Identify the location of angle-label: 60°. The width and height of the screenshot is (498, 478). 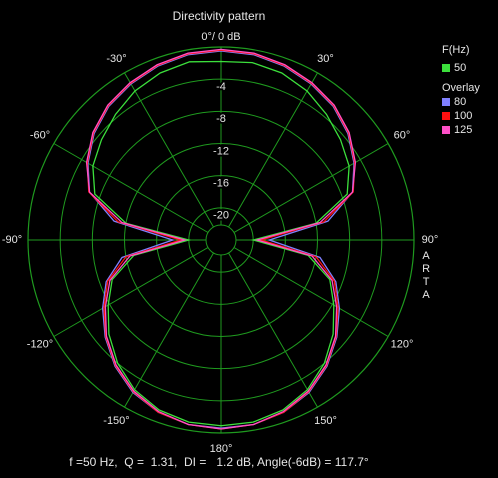
(402, 135).